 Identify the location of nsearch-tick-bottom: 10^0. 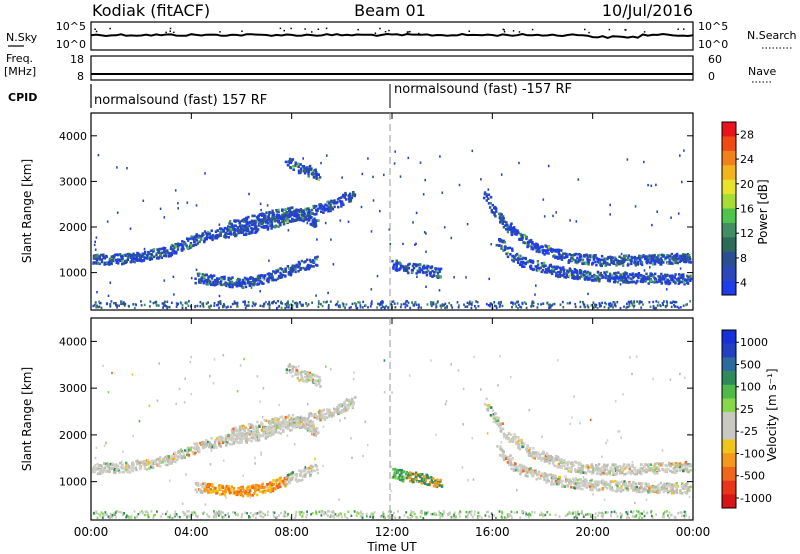
(713, 44).